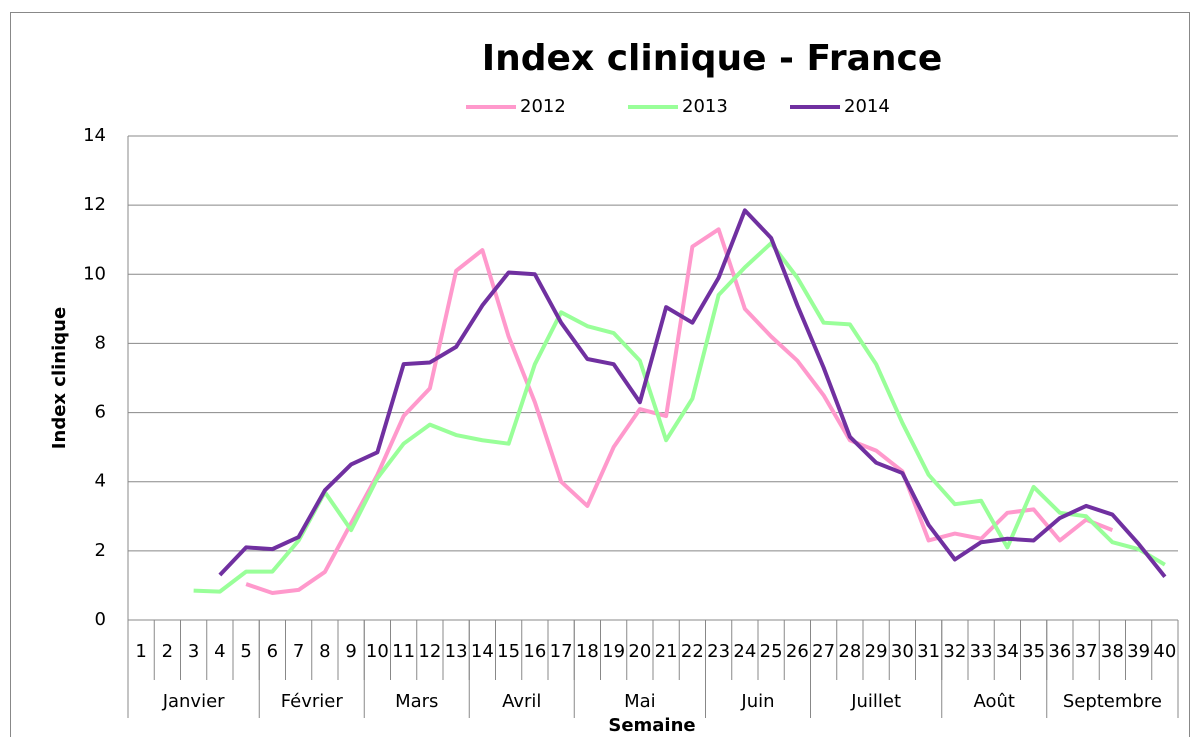 The image size is (1192, 737). What do you see at coordinates (94, 204) in the screenshot?
I see `y-tick-label: 12` at bounding box center [94, 204].